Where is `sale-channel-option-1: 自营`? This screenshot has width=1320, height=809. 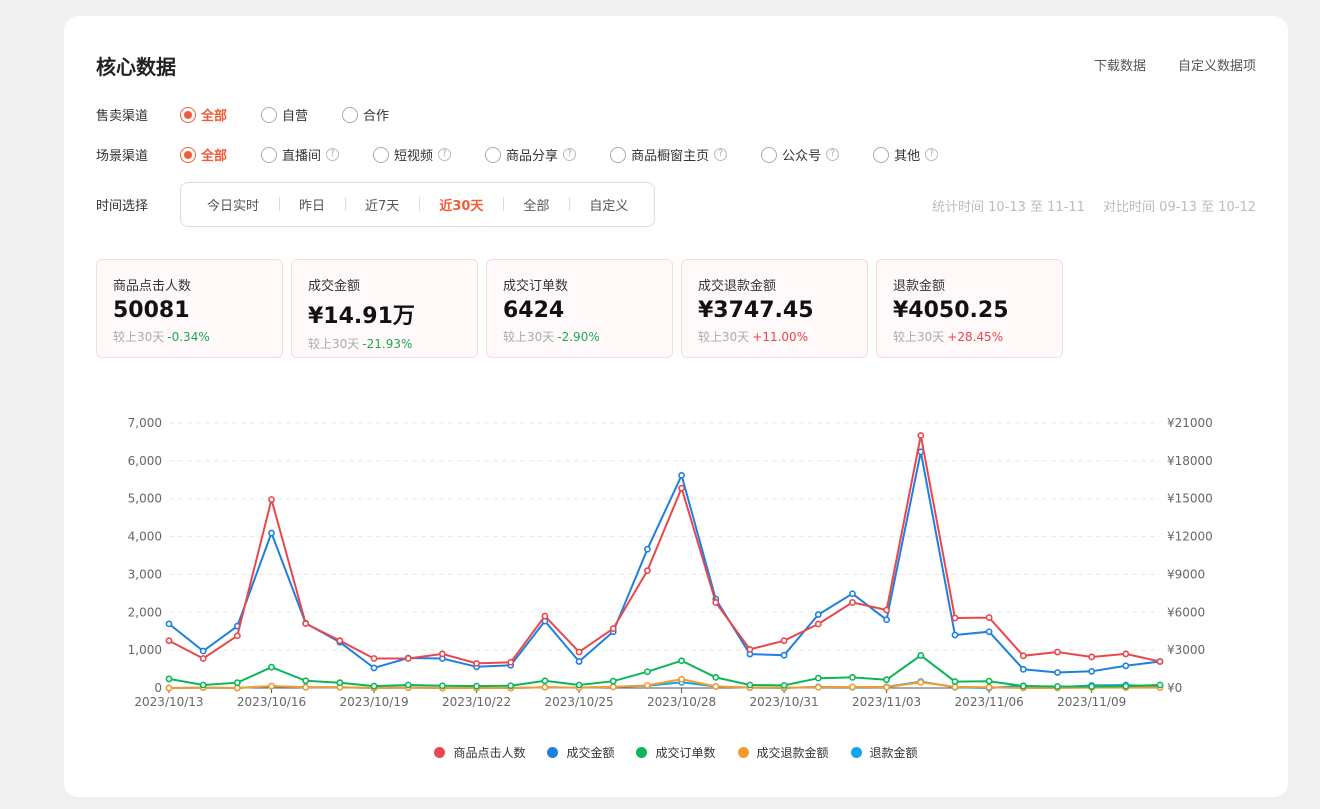 sale-channel-option-1: 自营 is located at coordinates (284, 114).